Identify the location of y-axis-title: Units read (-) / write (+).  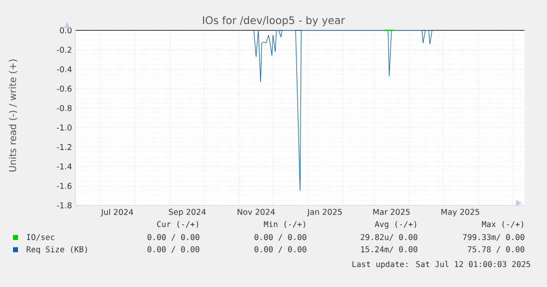
(13, 115).